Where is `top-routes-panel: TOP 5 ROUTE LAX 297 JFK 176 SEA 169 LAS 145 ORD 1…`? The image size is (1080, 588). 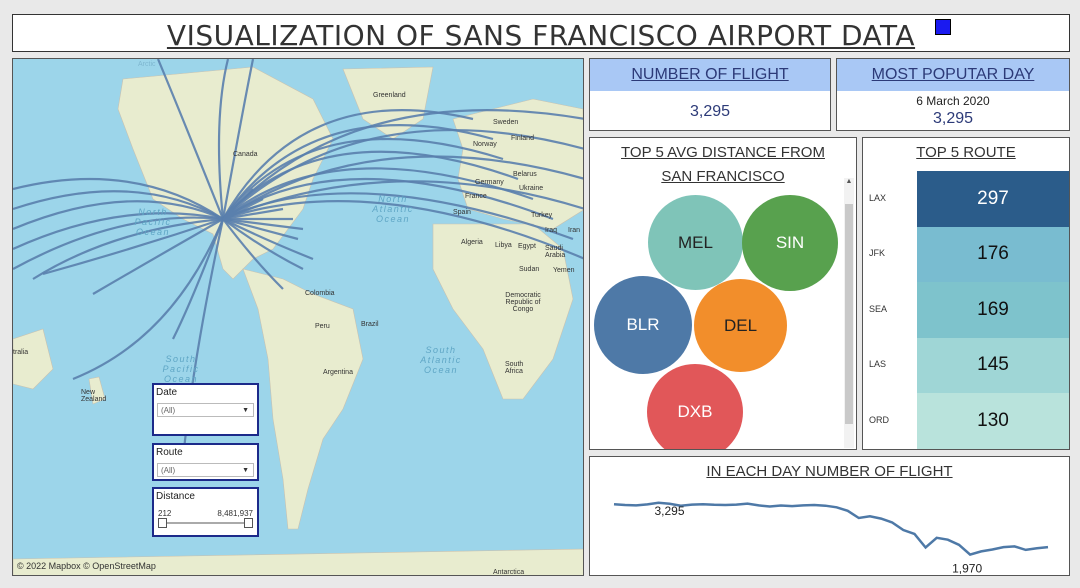 top-routes-panel: TOP 5 ROUTE LAX 297 JFK 176 SEA 169 LAS 145 ORD 1… is located at coordinates (966, 293).